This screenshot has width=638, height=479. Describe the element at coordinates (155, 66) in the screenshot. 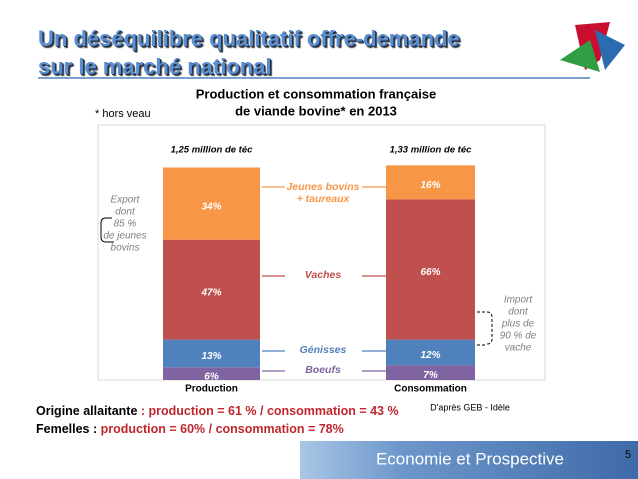

I see `slide-title: sur le marché national` at that location.